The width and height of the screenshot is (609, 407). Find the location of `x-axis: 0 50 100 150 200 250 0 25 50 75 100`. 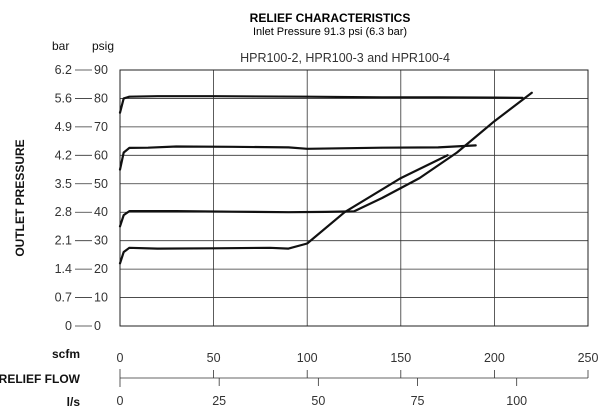

x-axis: 0 50 100 150 200 250 0 25 50 75 100 is located at coordinates (358, 379).